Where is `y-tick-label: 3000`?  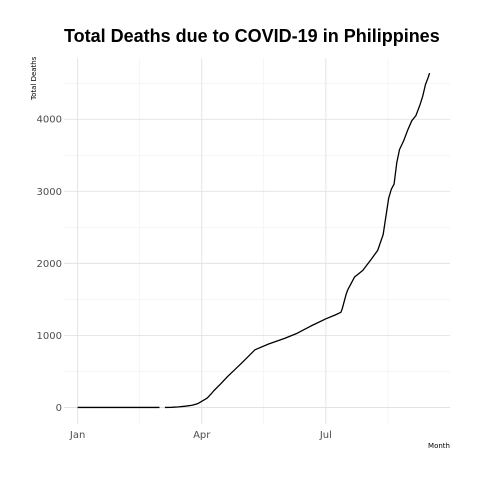
y-tick-label: 3000 is located at coordinates (49, 192).